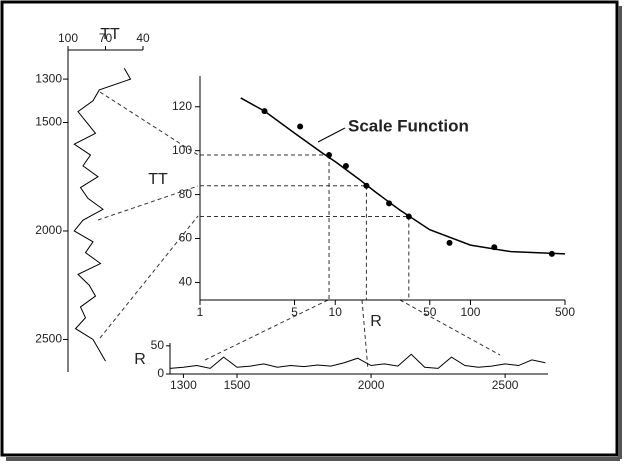 This screenshot has width=625, height=468. What do you see at coordinates (140, 359) in the screenshot?
I see `log-axis-label: R` at bounding box center [140, 359].